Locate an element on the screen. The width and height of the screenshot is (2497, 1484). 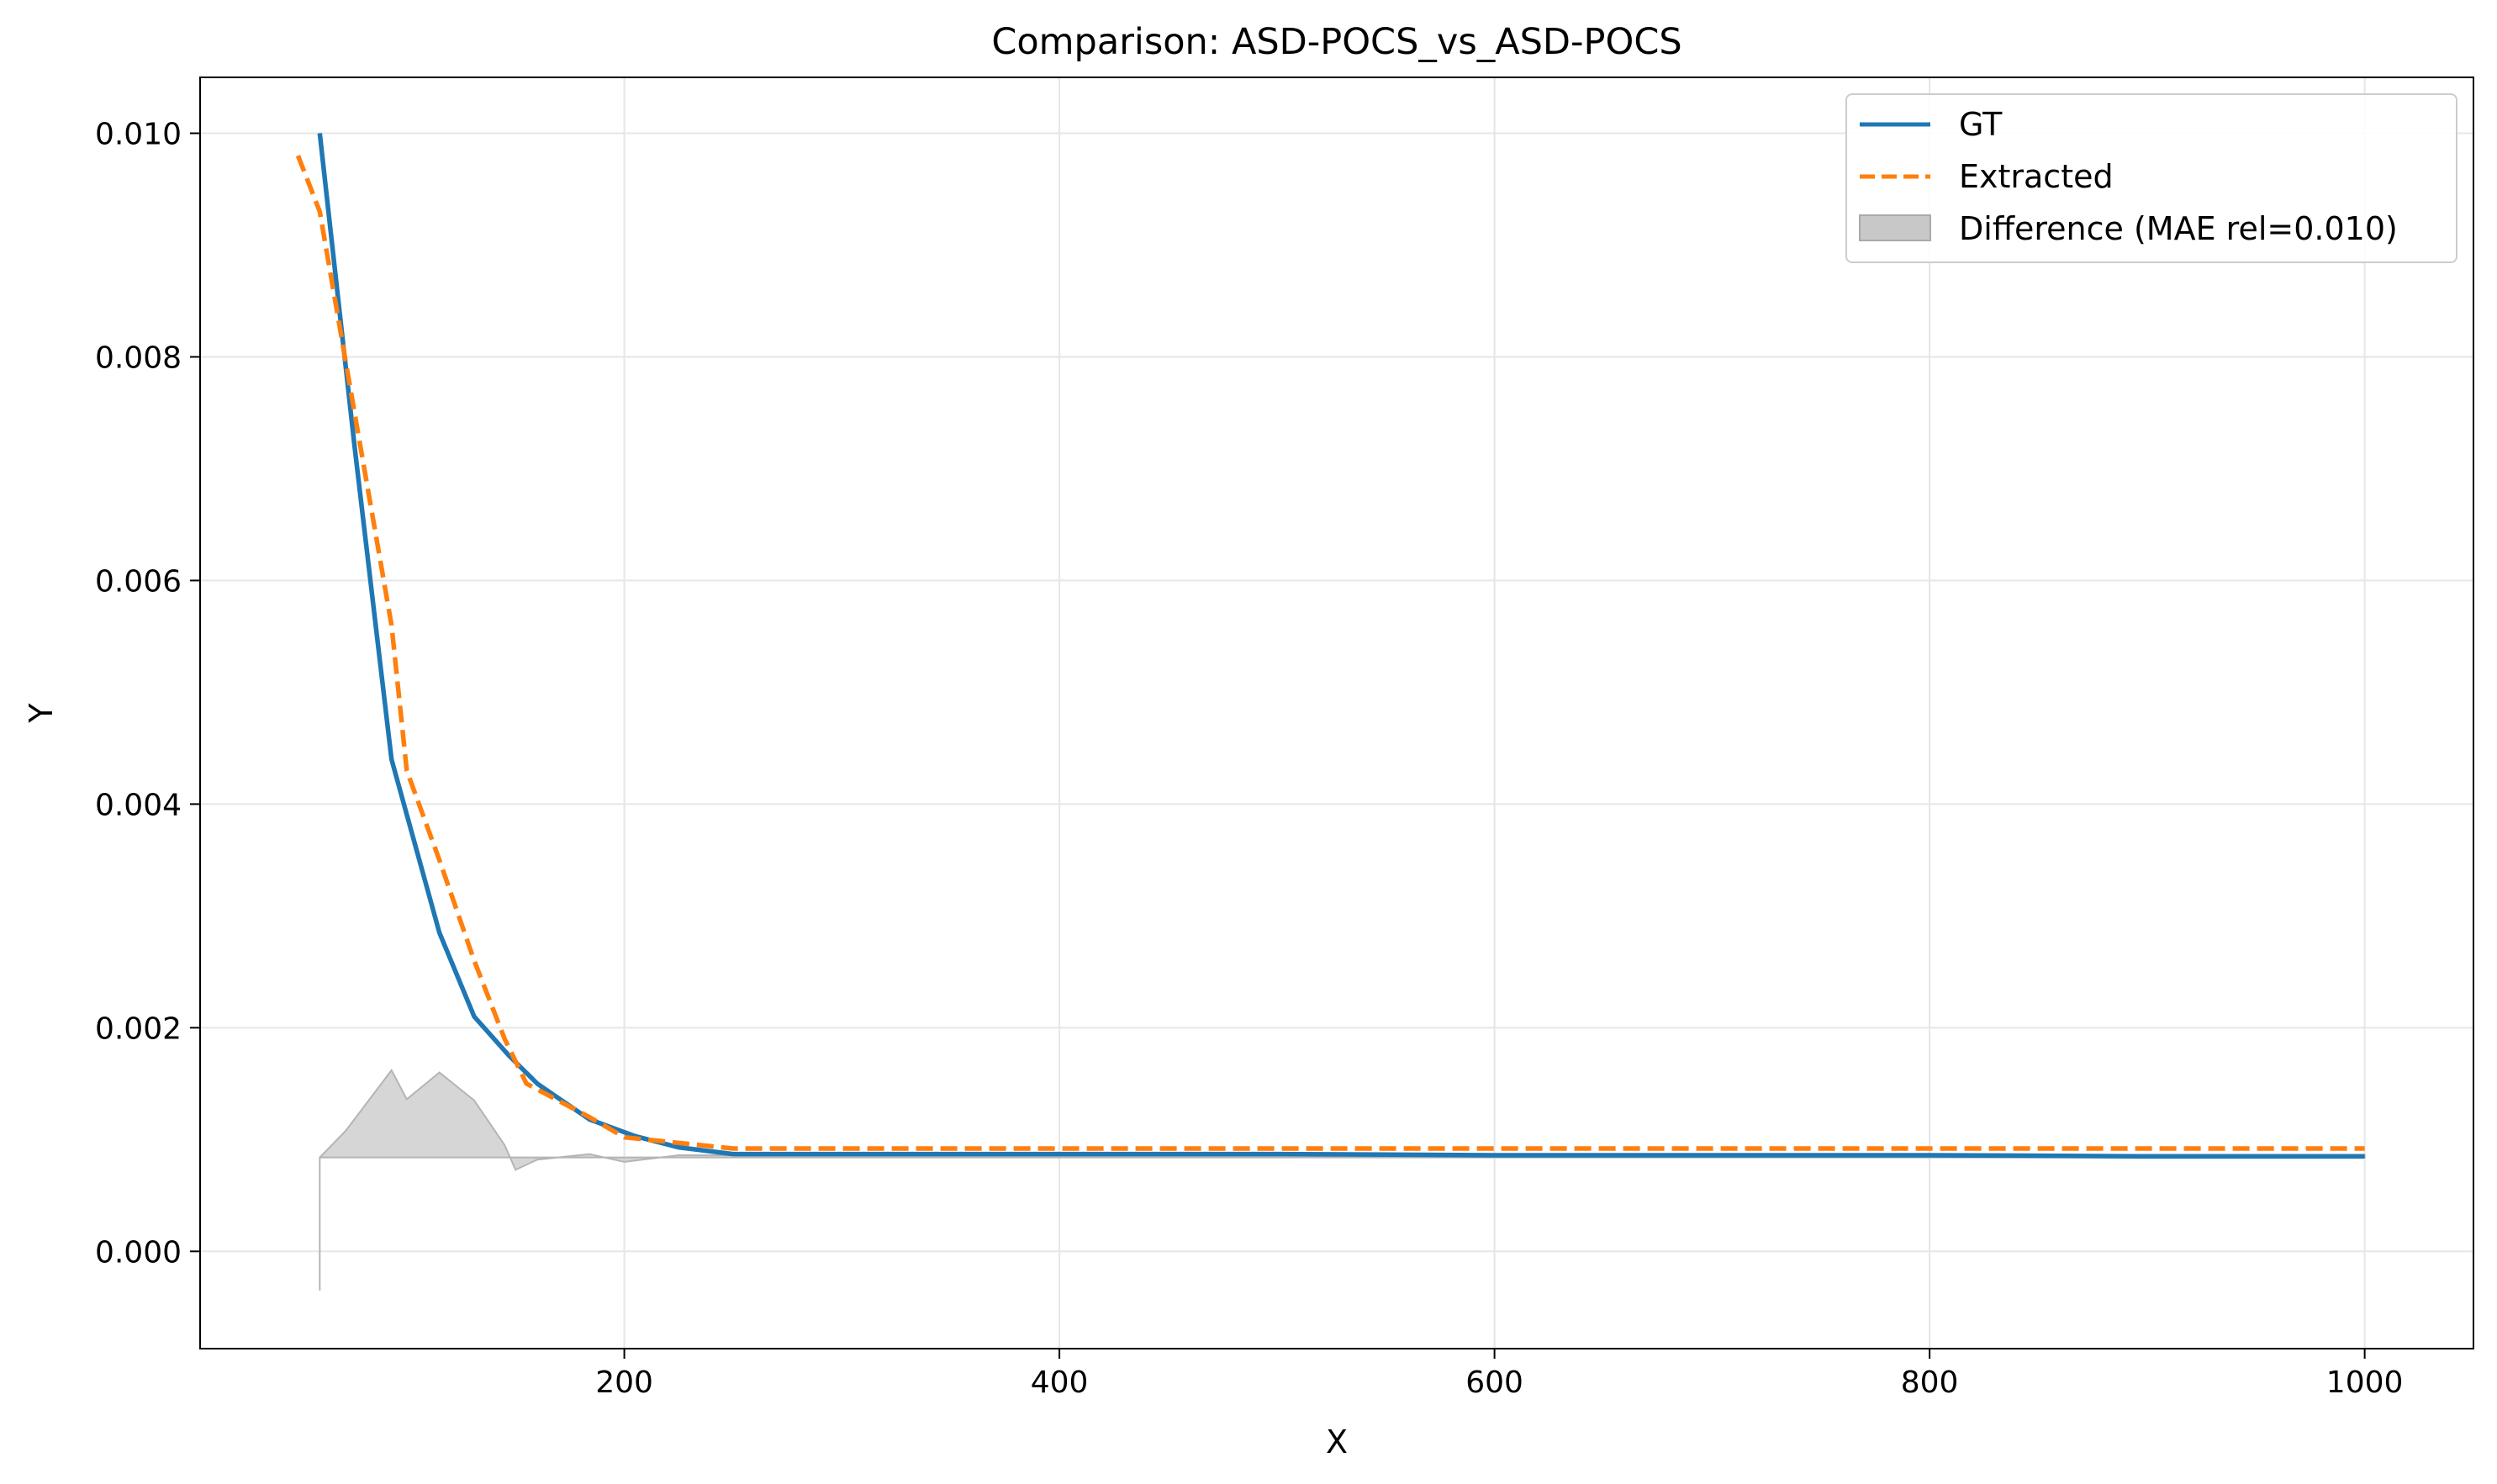
x-tick-label: 600 is located at coordinates (1494, 1382).